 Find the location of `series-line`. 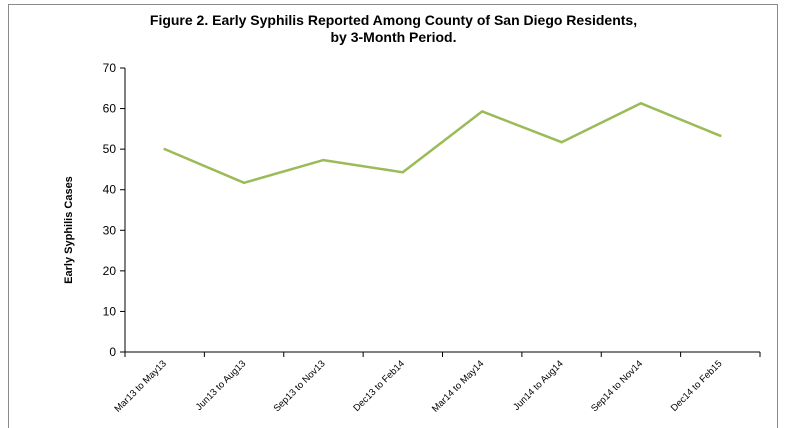

series-line is located at coordinates (442, 143).